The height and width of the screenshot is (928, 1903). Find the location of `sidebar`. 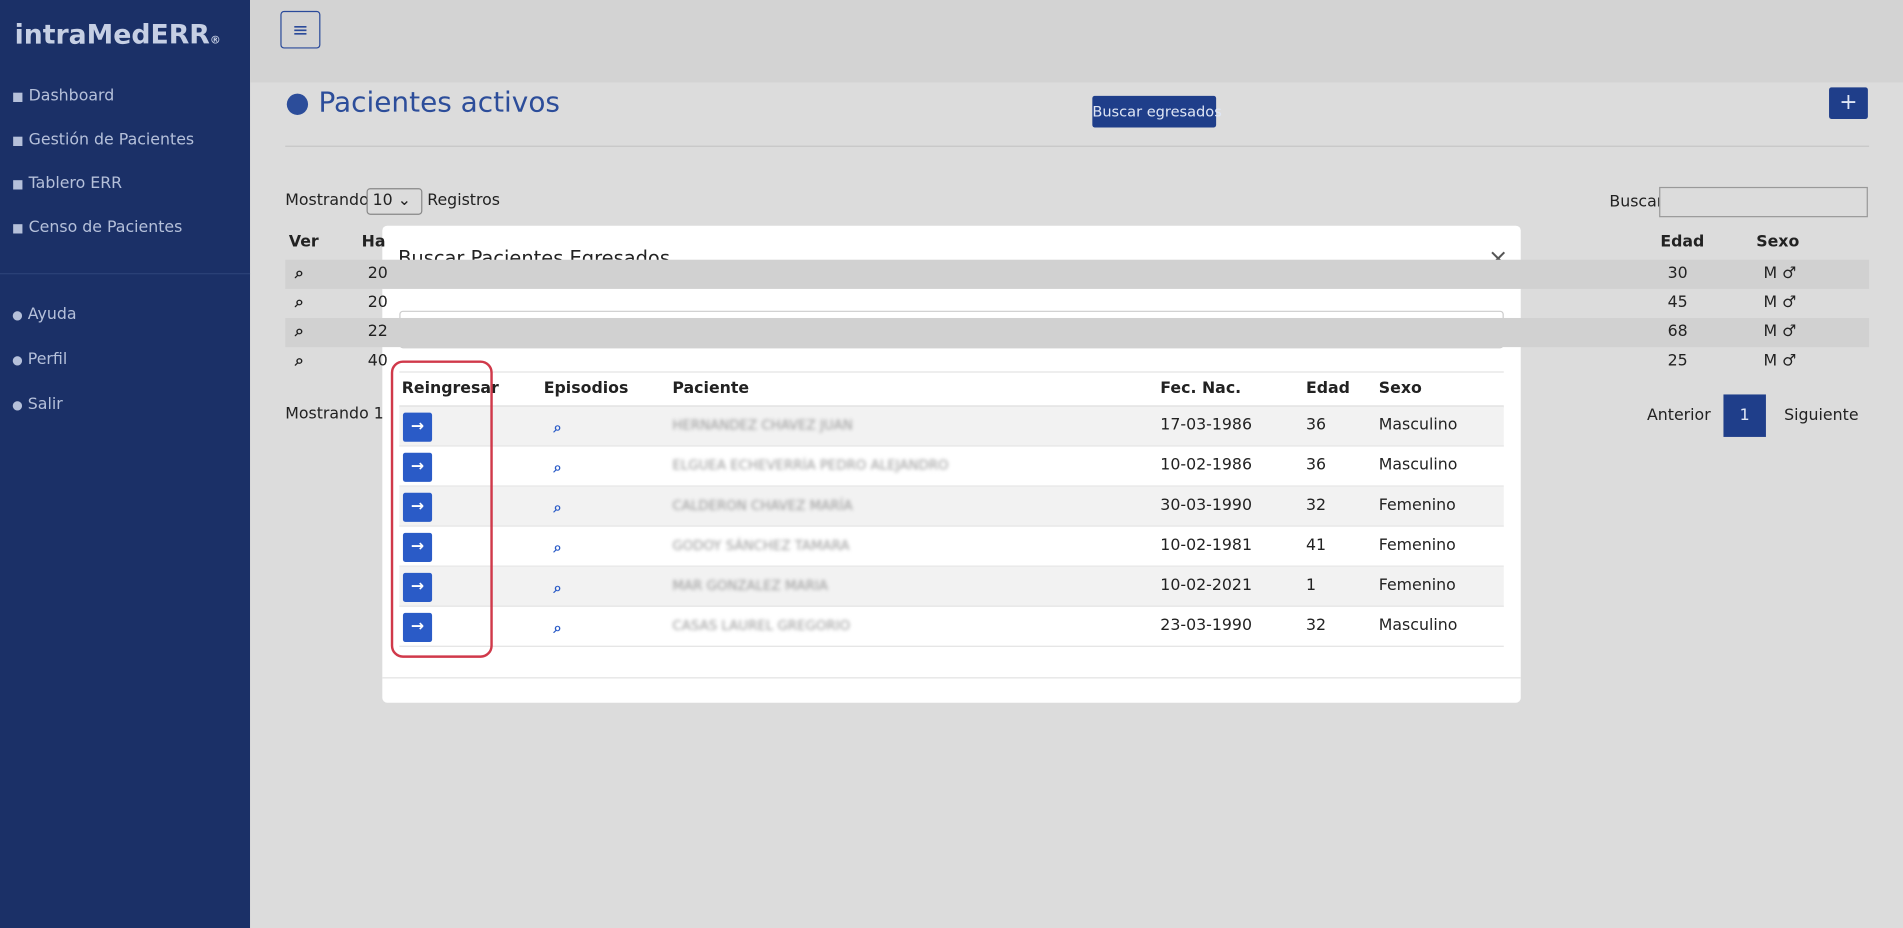

sidebar is located at coordinates (125, 464).